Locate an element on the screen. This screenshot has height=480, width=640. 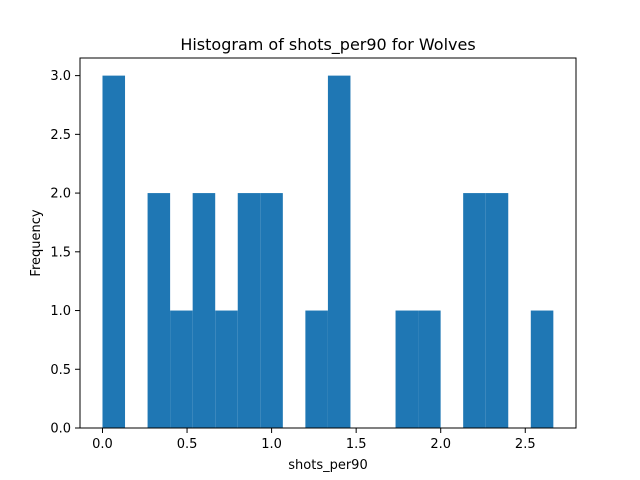
x-tick-label: 0.0 is located at coordinates (102, 444).